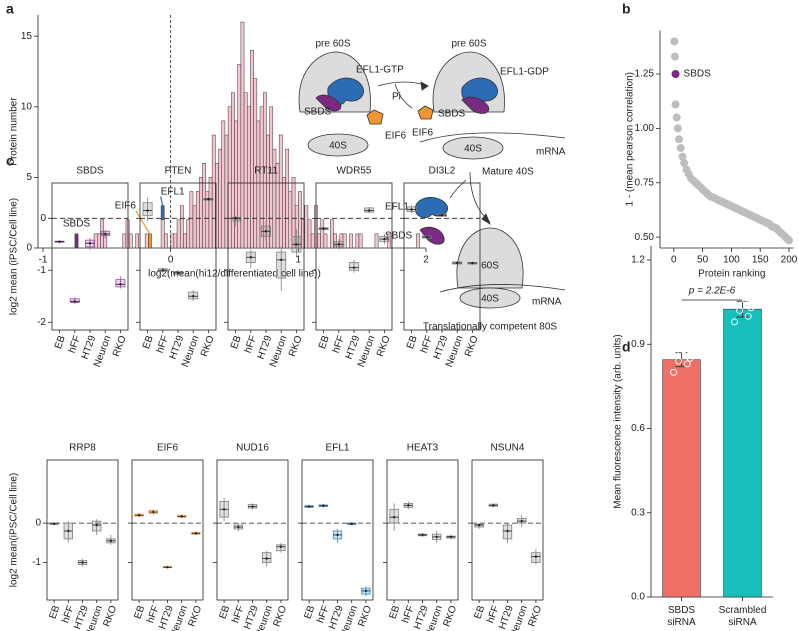  I want to click on y-axis-label: log2 mean (iPSC/Cell line), so click(14, 256).